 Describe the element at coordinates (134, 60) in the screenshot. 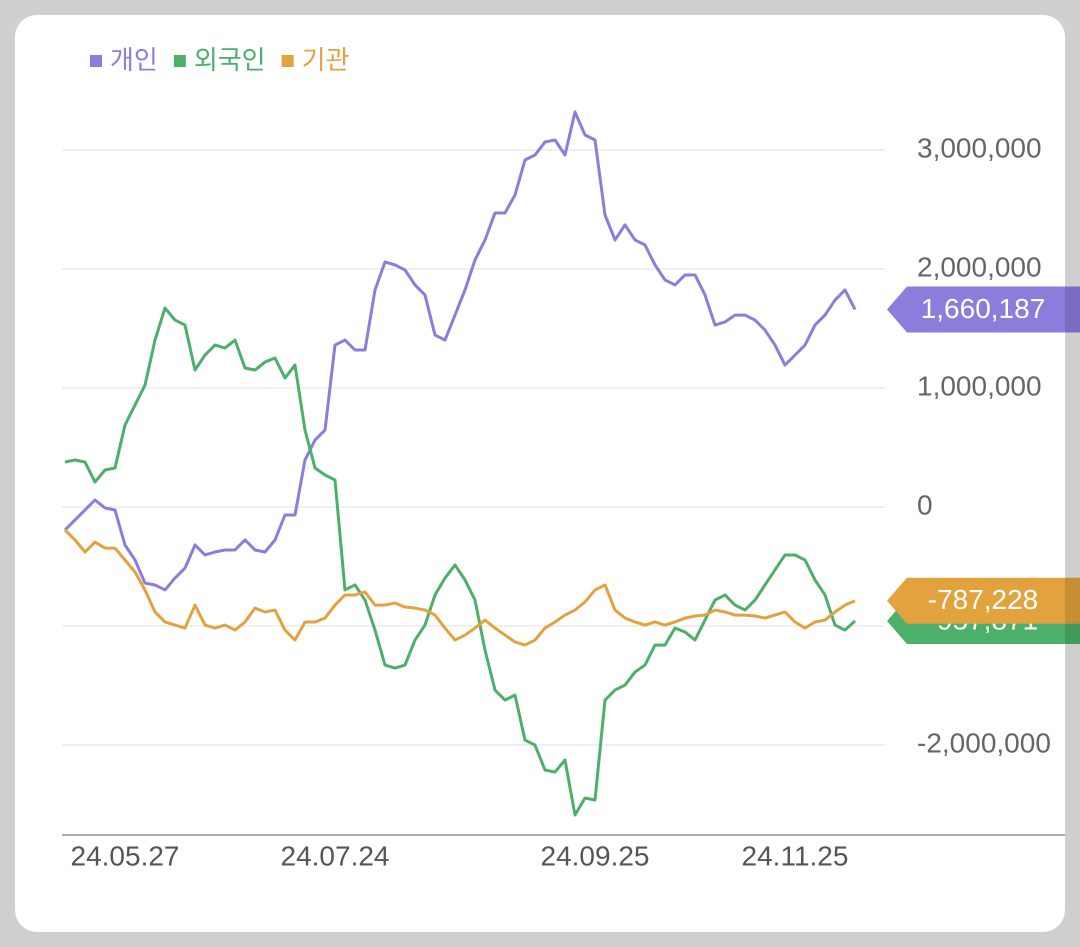

I see `legend-label: 개인` at that location.